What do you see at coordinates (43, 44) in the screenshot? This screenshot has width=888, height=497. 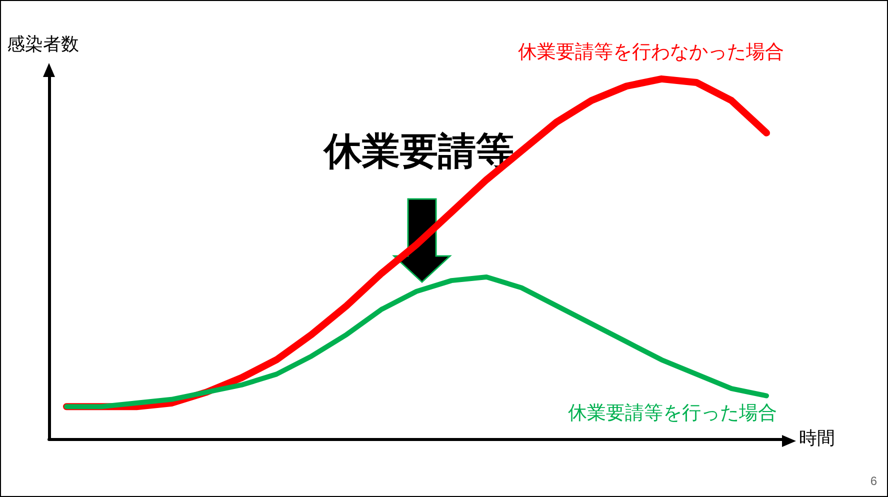 I see `y-axis-title: 感染者数` at bounding box center [43, 44].